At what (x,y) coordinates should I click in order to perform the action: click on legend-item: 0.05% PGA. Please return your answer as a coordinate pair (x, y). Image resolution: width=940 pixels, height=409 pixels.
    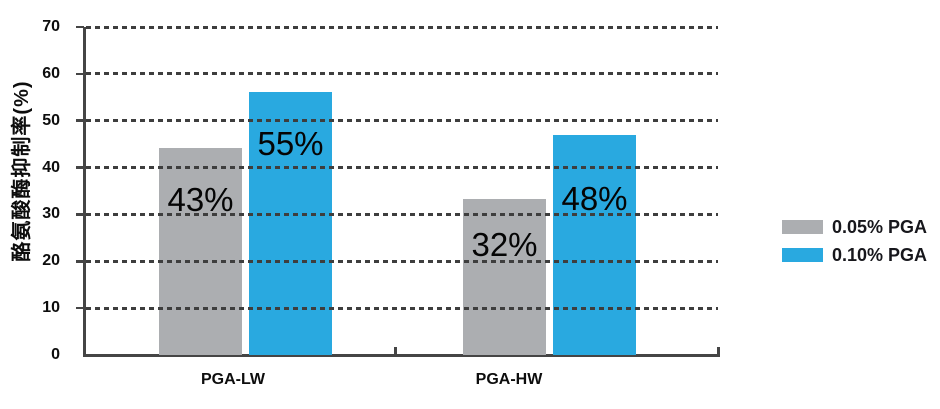
    Looking at the image, I should click on (855, 227).